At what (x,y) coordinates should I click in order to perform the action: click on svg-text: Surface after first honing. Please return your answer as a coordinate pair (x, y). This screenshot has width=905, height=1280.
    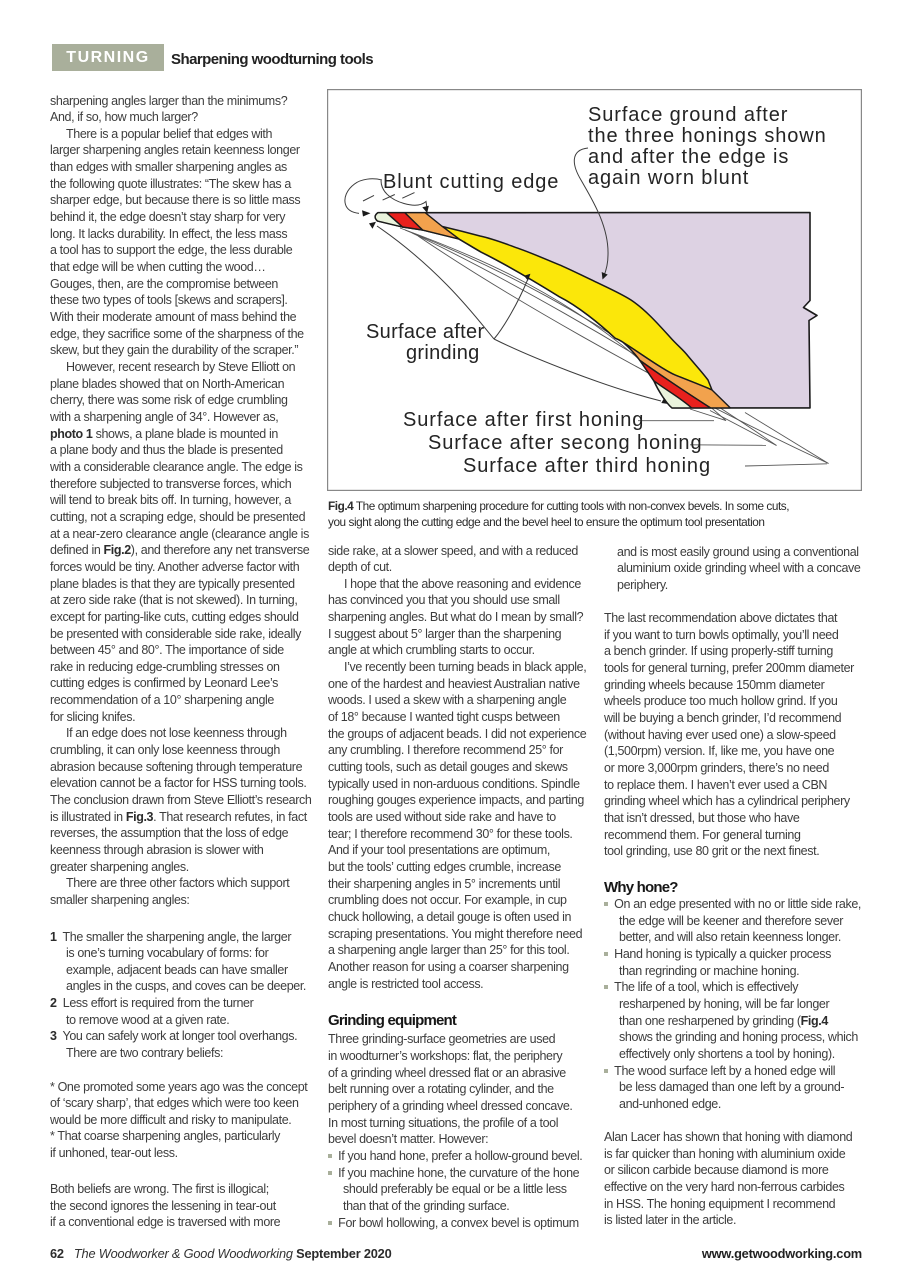
    Looking at the image, I should click on (523, 420).